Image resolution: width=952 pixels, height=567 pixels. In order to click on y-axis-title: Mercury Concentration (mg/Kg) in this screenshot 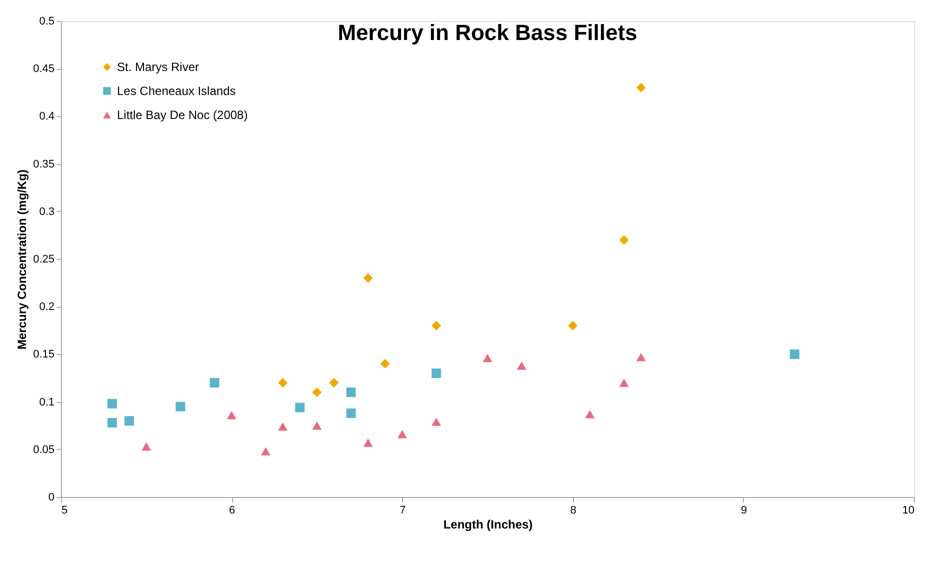, I will do `click(22, 259)`.